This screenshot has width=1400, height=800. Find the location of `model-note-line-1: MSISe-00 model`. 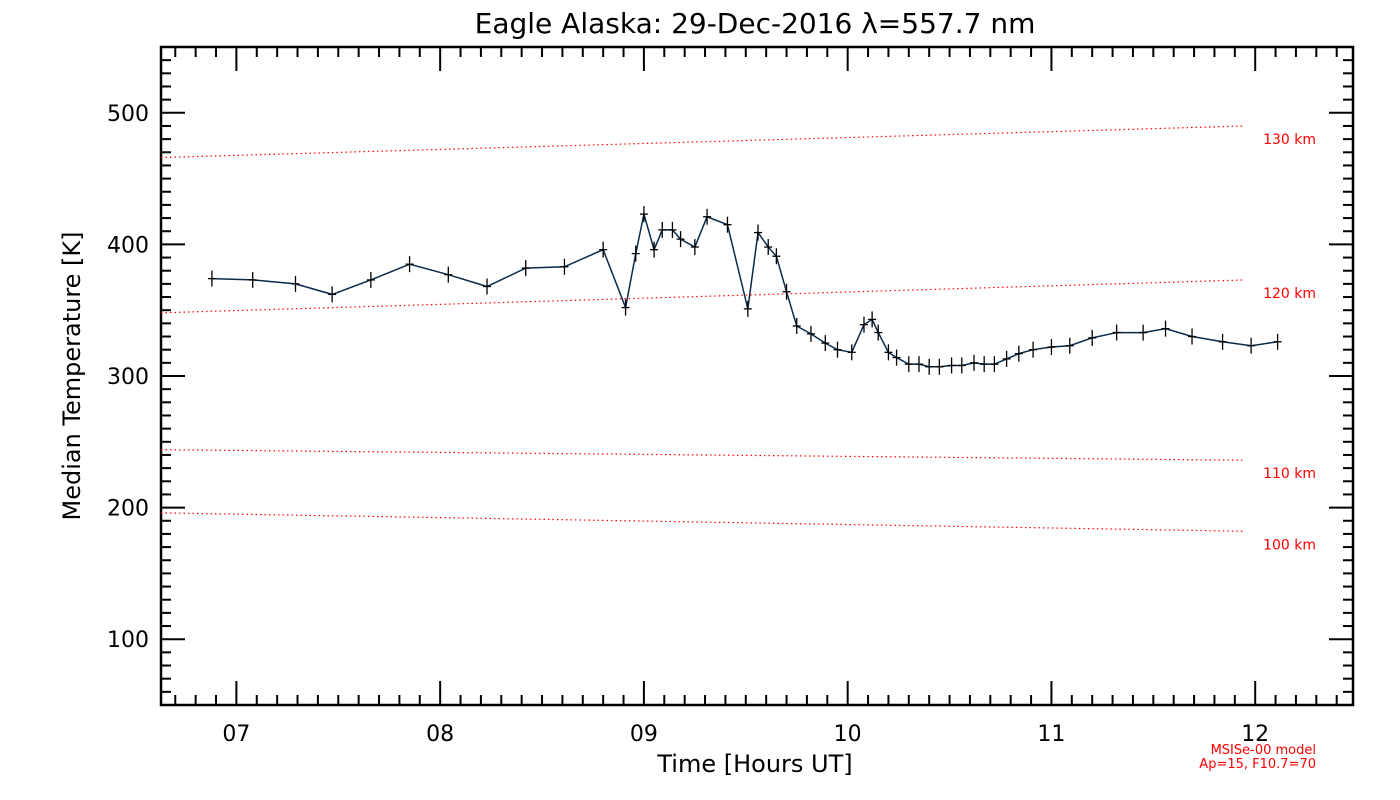

model-note-line-1: MSISe-00 model is located at coordinates (1263, 750).